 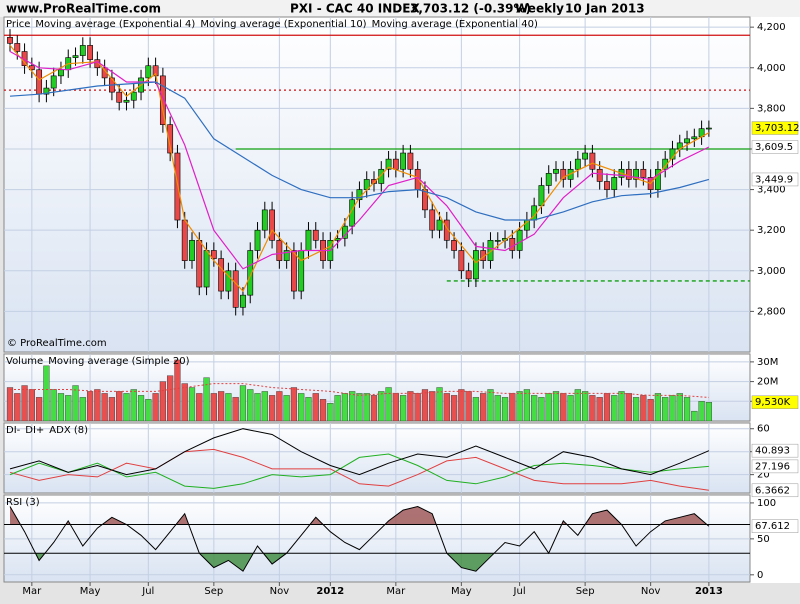 What do you see at coordinates (34, 430) in the screenshot?
I see `legend-entry: DI+` at bounding box center [34, 430].